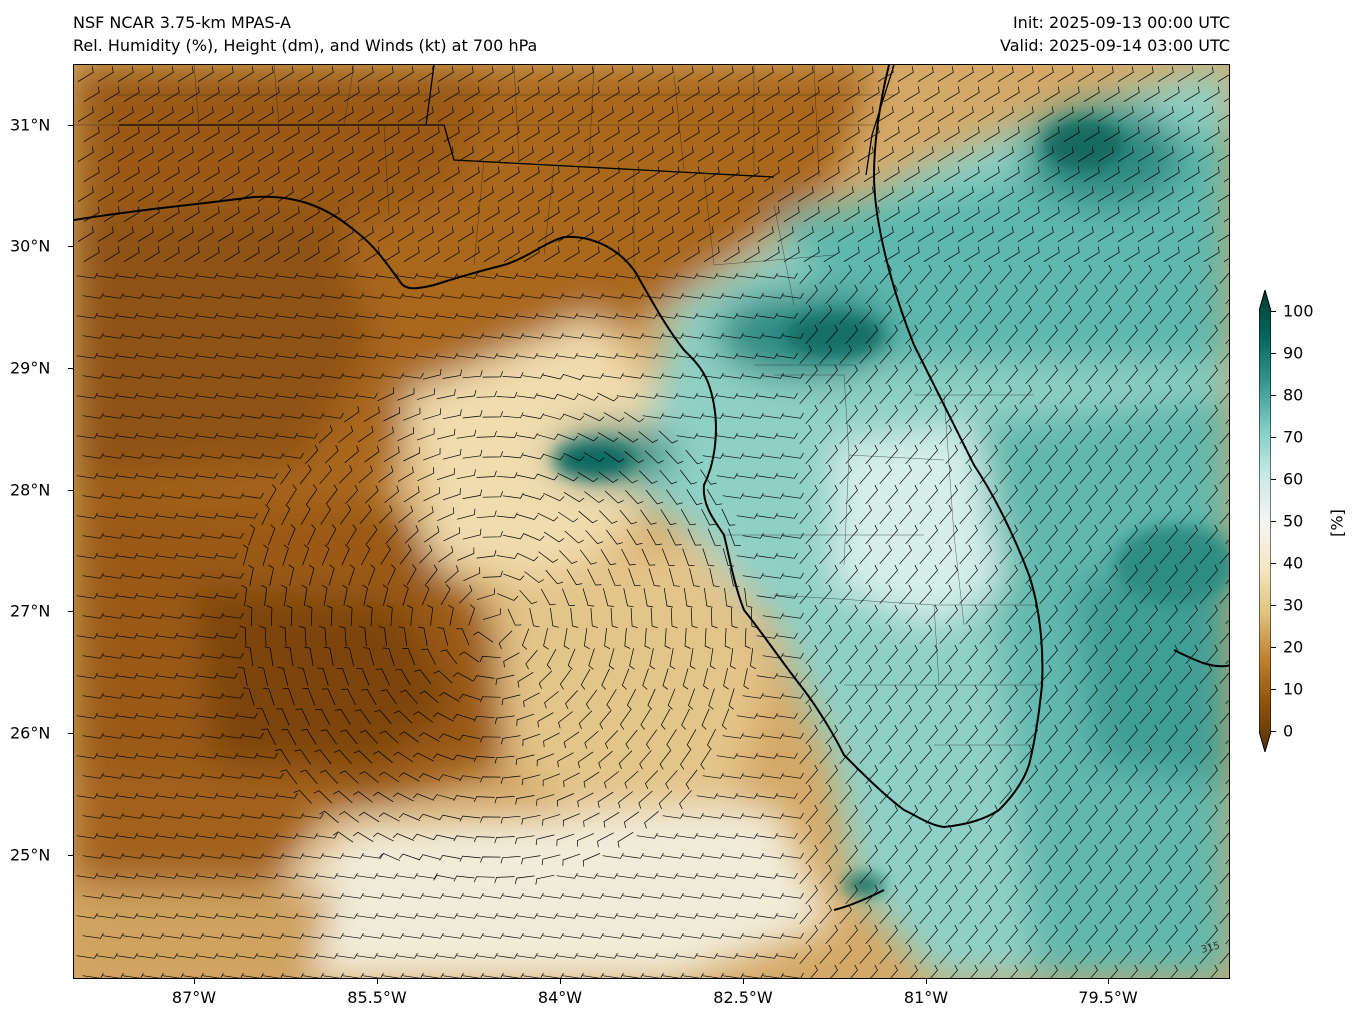  Describe the element at coordinates (1288, 731) in the screenshot. I see `colorbar-tick-label: 0` at that location.